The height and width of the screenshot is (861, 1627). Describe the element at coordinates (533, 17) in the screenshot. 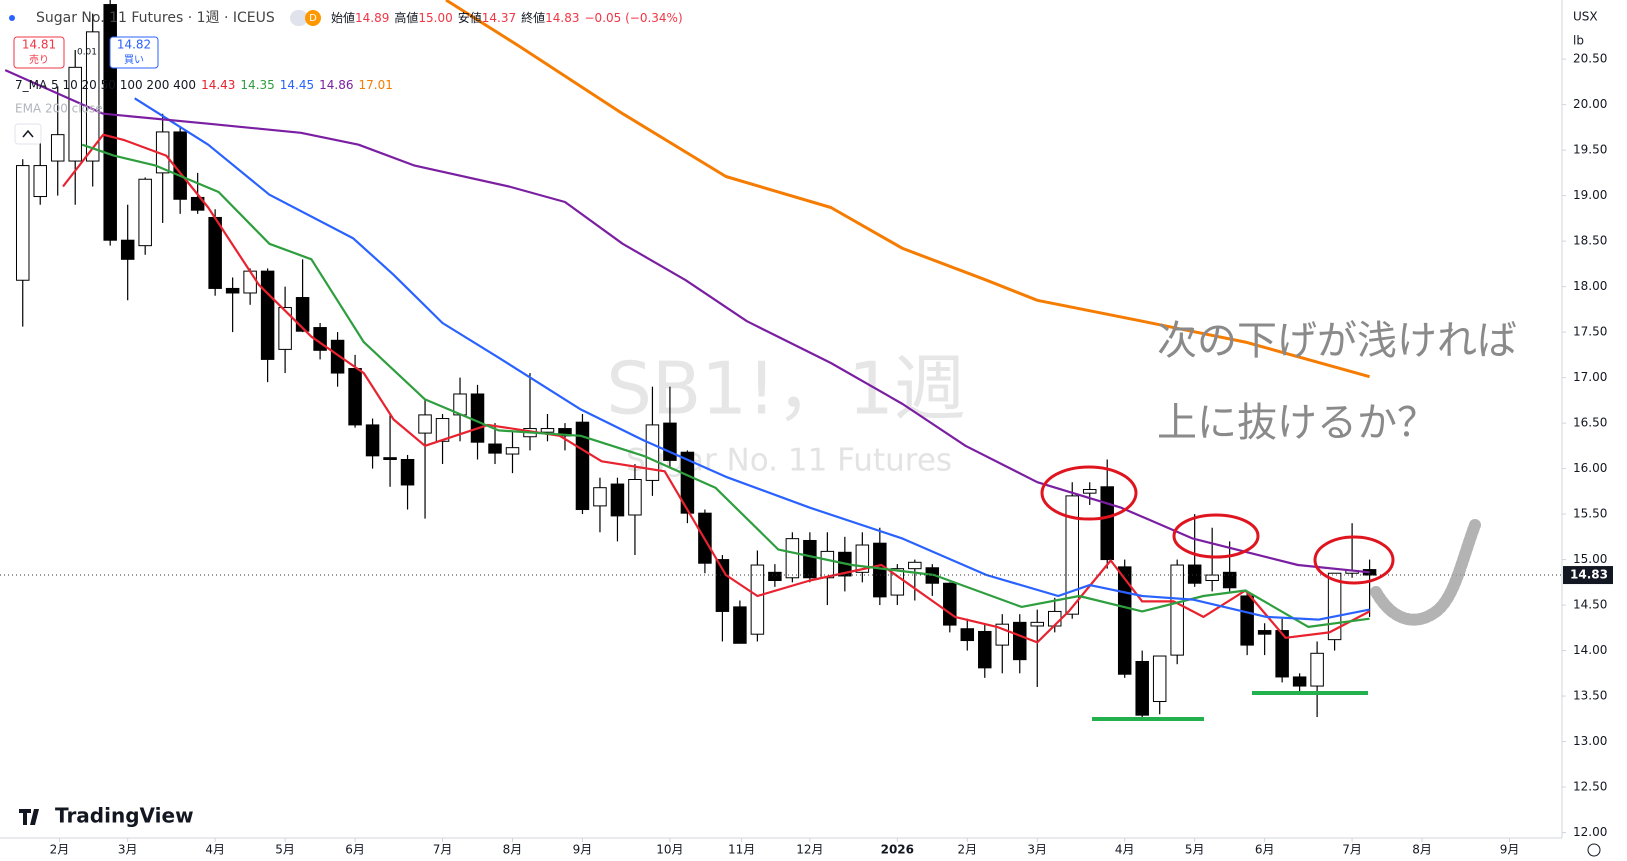

I see `ohlc-label: 終値` at that location.